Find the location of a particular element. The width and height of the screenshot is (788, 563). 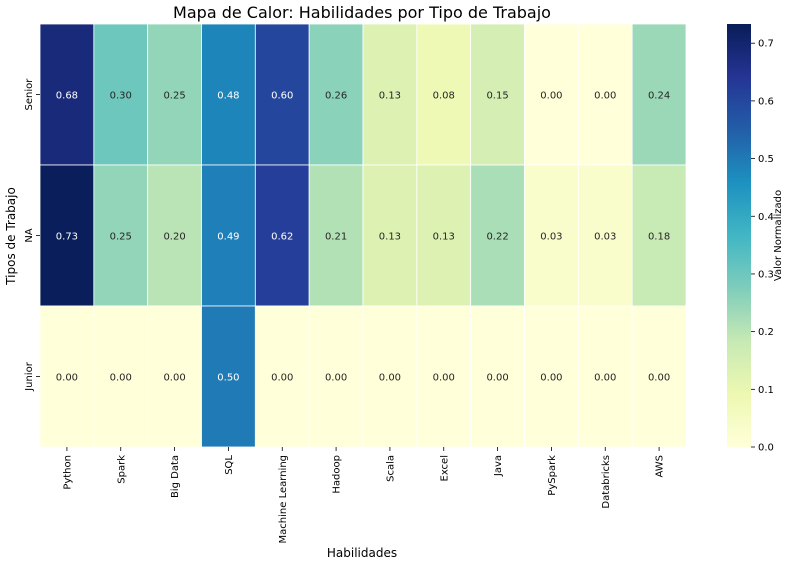

colorbar-tick-label: 0.6 is located at coordinates (766, 101).